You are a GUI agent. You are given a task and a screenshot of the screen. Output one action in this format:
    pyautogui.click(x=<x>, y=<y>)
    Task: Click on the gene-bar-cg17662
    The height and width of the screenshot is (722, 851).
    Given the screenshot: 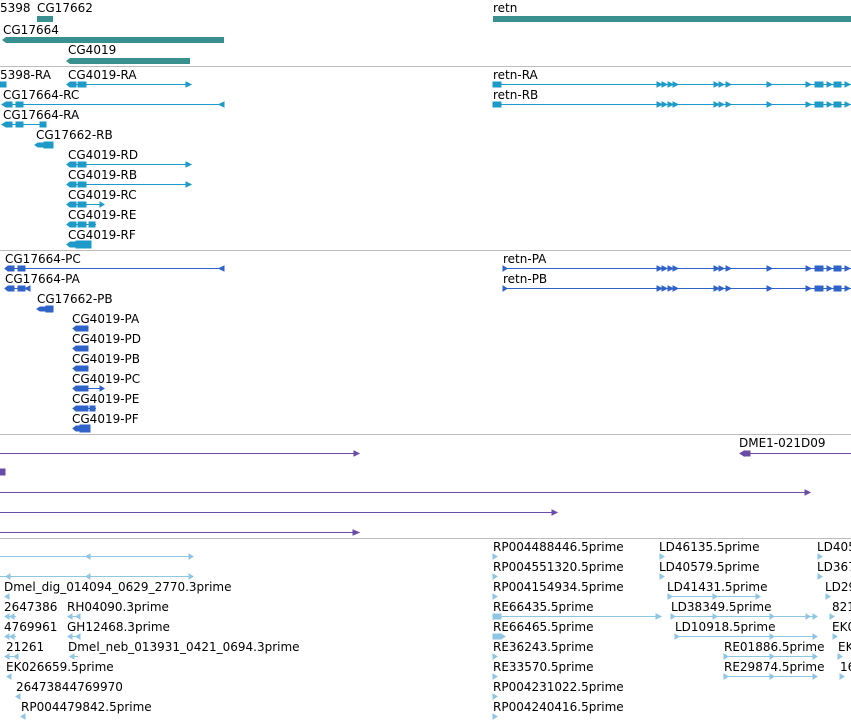 What is the action you would take?
    pyautogui.click(x=45, y=19)
    